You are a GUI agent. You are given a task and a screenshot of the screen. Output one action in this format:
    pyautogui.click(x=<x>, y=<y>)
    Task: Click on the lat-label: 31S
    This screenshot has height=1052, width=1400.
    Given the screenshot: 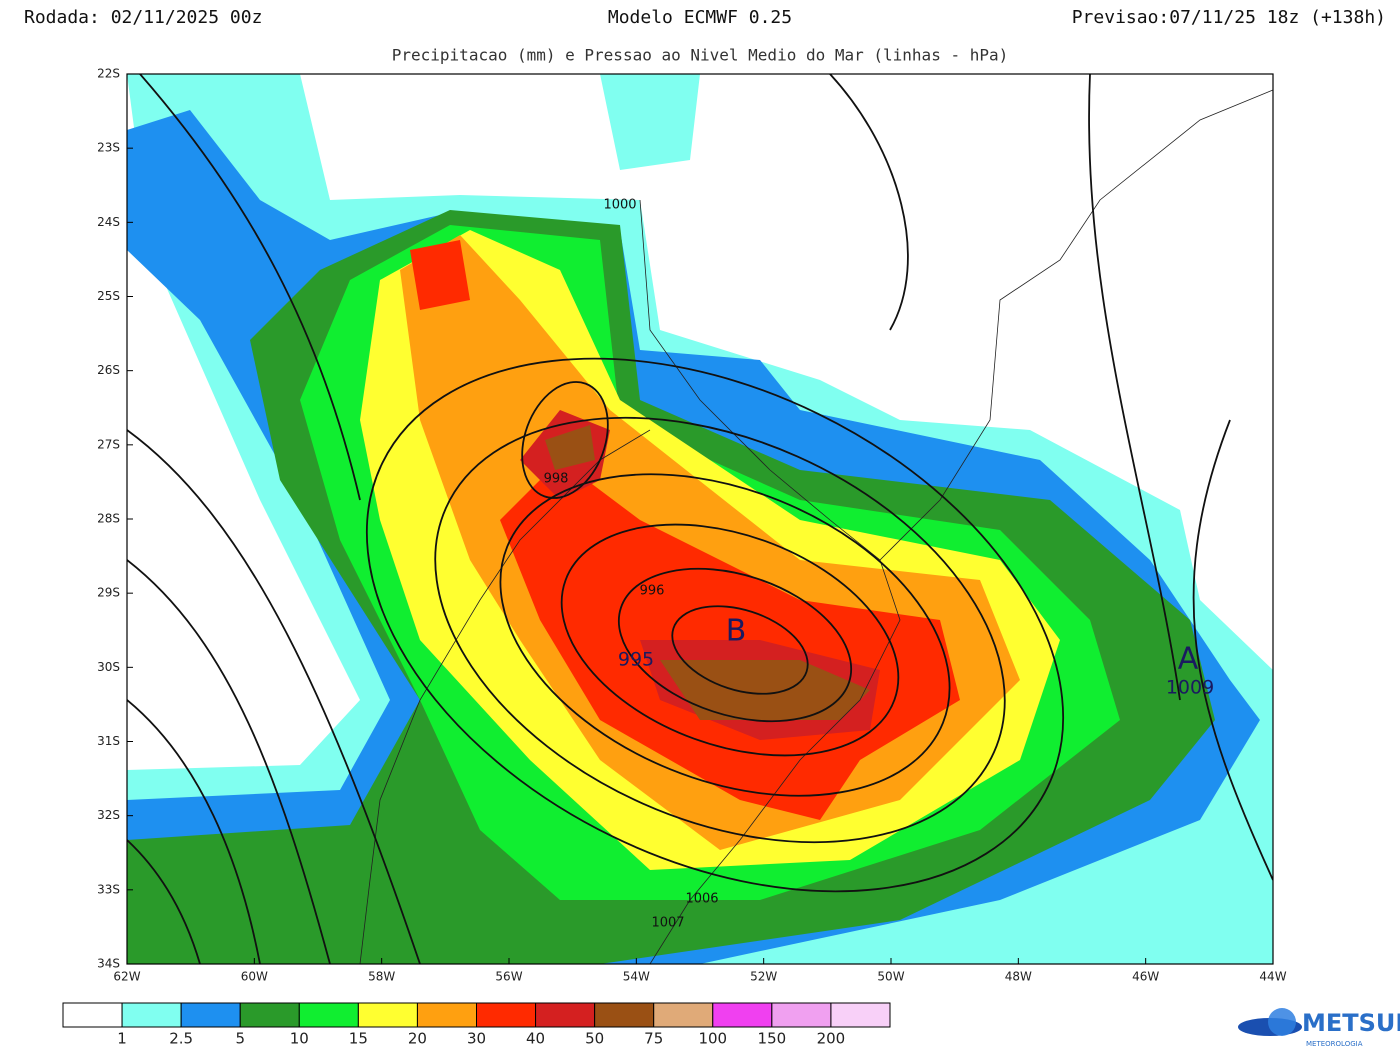 What is the action you would take?
    pyautogui.click(x=108, y=741)
    